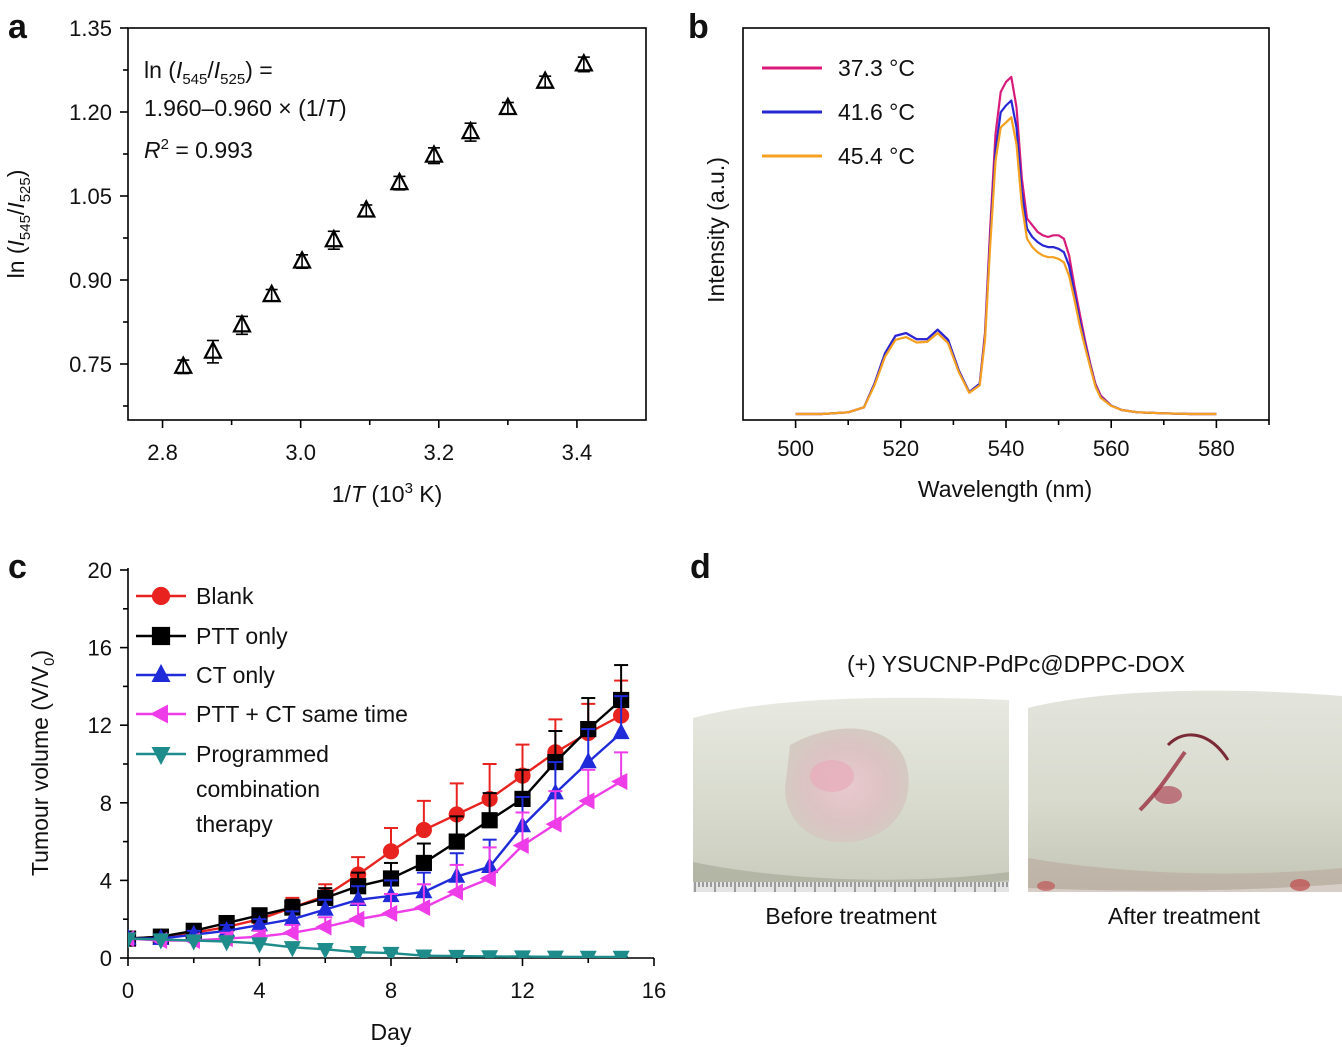 The height and width of the screenshot is (1047, 1342). What do you see at coordinates (234, 824) in the screenshot?
I see `c-legend-label: therapy` at bounding box center [234, 824].